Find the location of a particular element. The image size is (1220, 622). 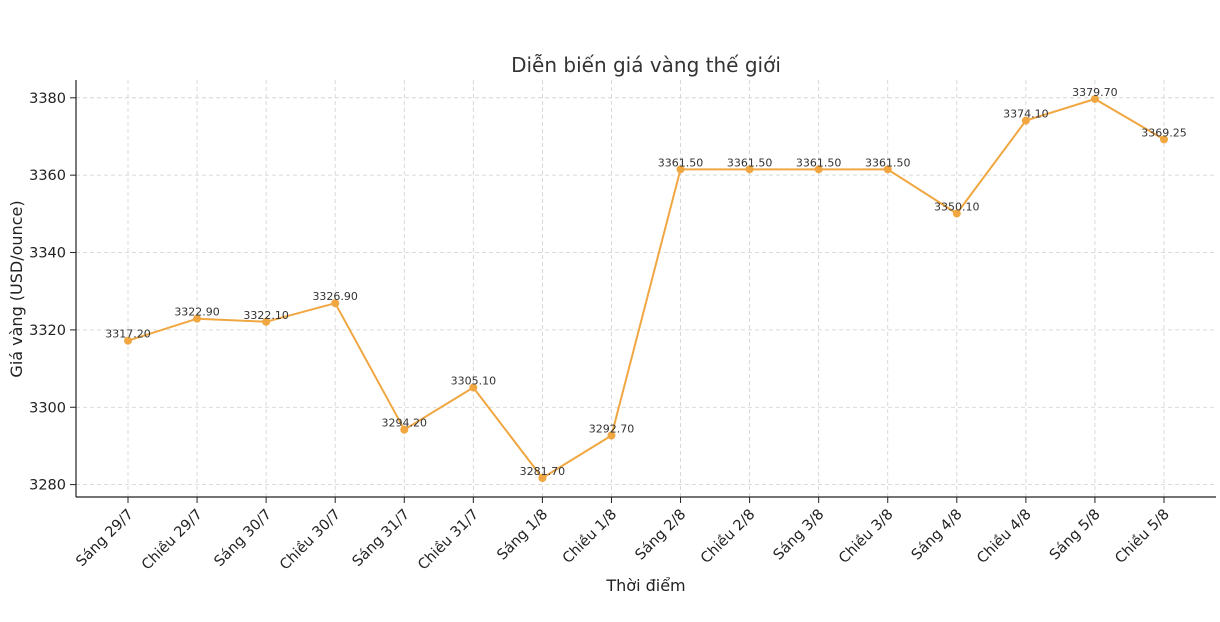

y-tick-label: 3300 is located at coordinates (47, 408).